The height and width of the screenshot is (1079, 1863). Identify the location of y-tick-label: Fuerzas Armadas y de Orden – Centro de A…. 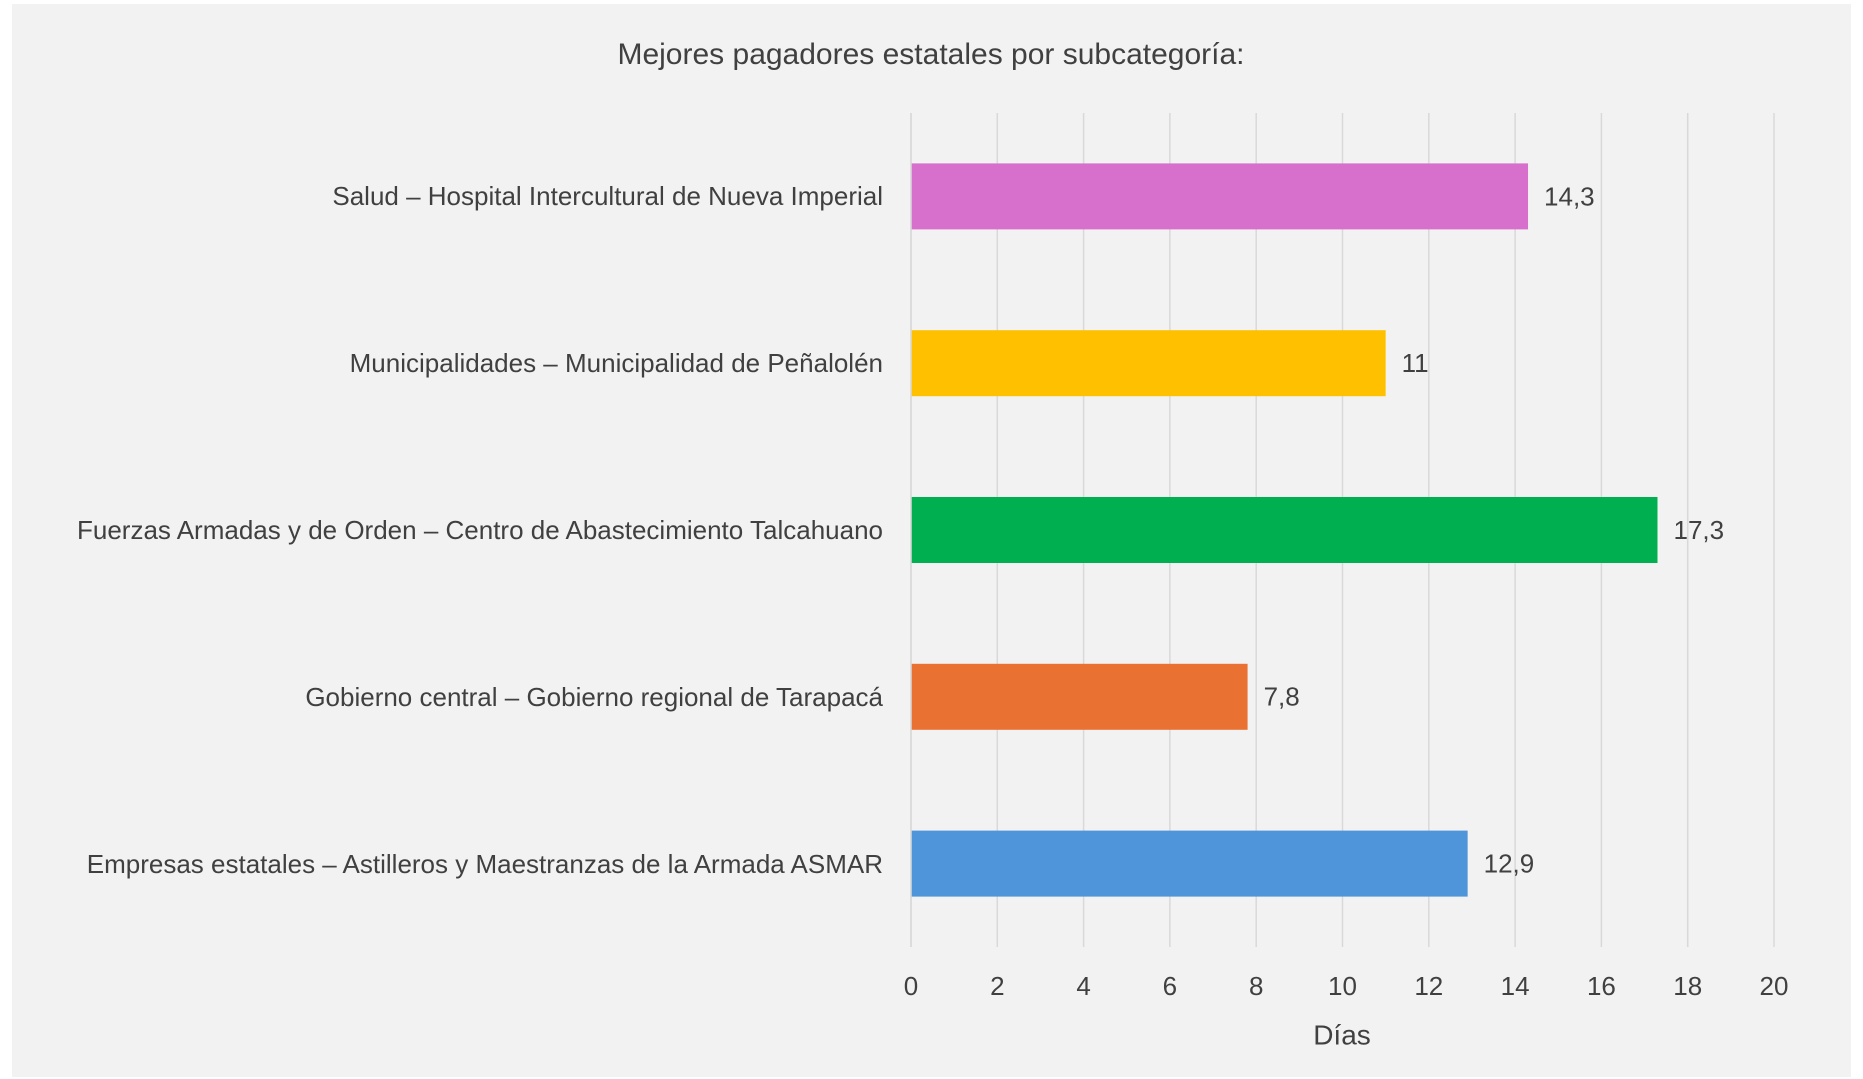
(480, 530).